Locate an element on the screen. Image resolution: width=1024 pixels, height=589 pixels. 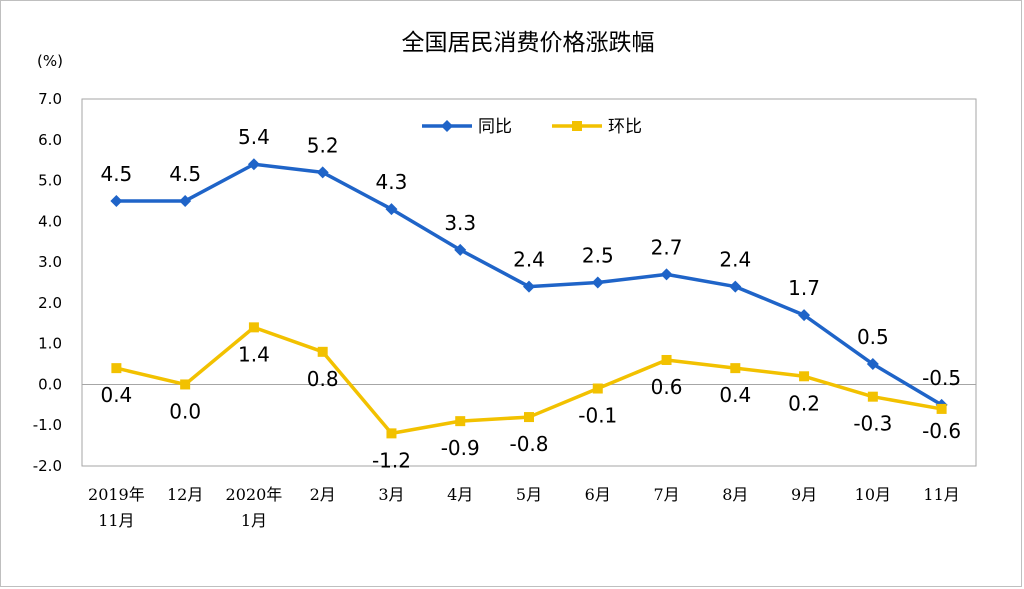
x-tick-label-line: 6月 is located at coordinates (598, 494).